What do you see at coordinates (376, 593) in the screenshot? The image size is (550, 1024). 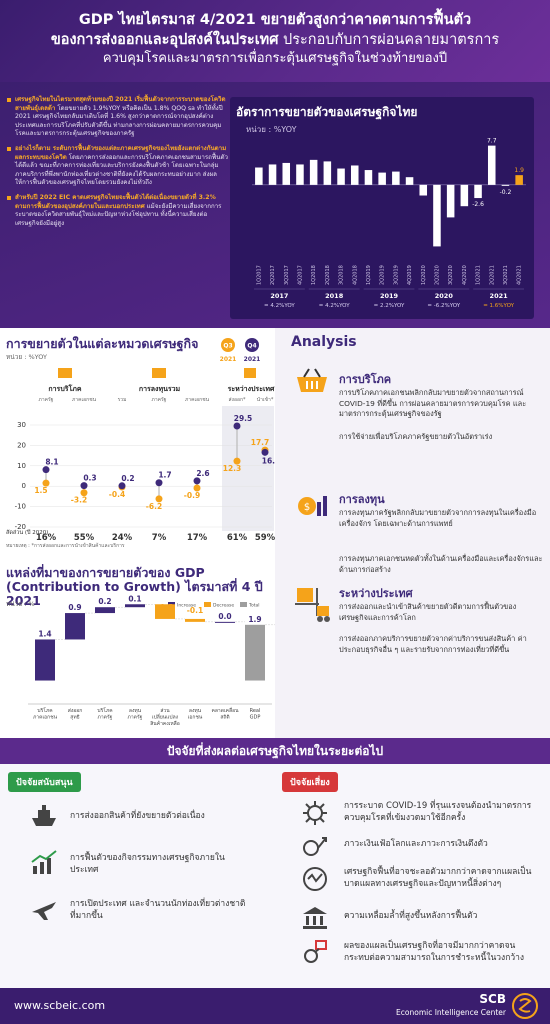 I see `analysis-international-heading: ระหว่างประเทศ` at bounding box center [376, 593].